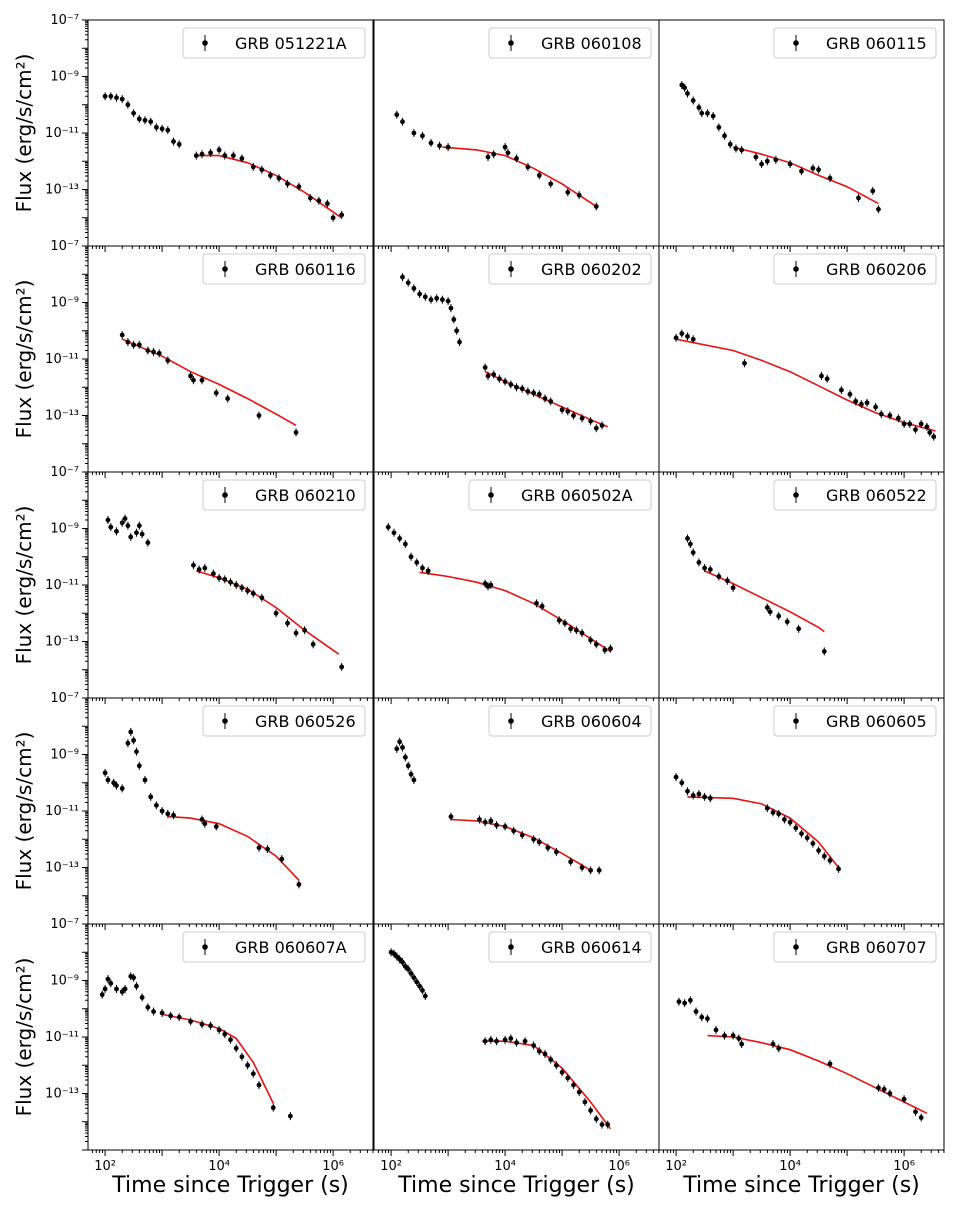 This screenshot has width=969, height=1211. I want to click on axes-frame, so click(801, 1037).